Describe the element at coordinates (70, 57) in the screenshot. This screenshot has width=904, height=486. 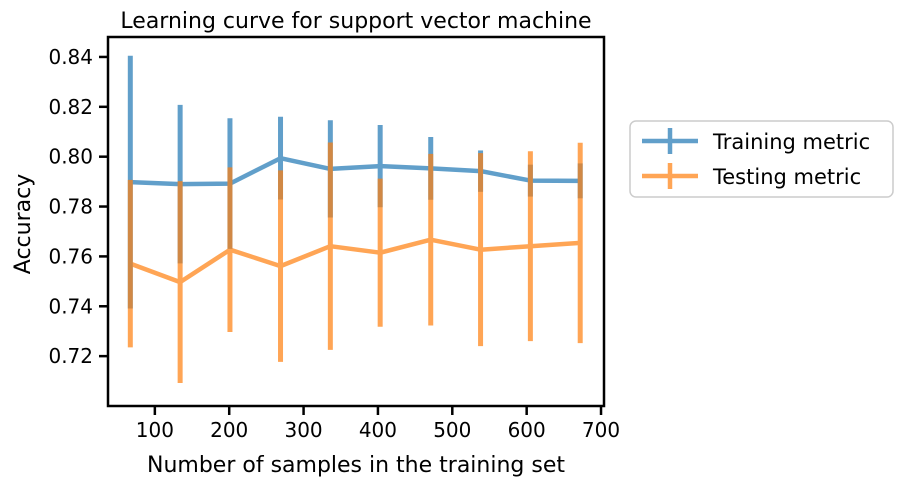
I see `y-tick-label: 0.84` at that location.